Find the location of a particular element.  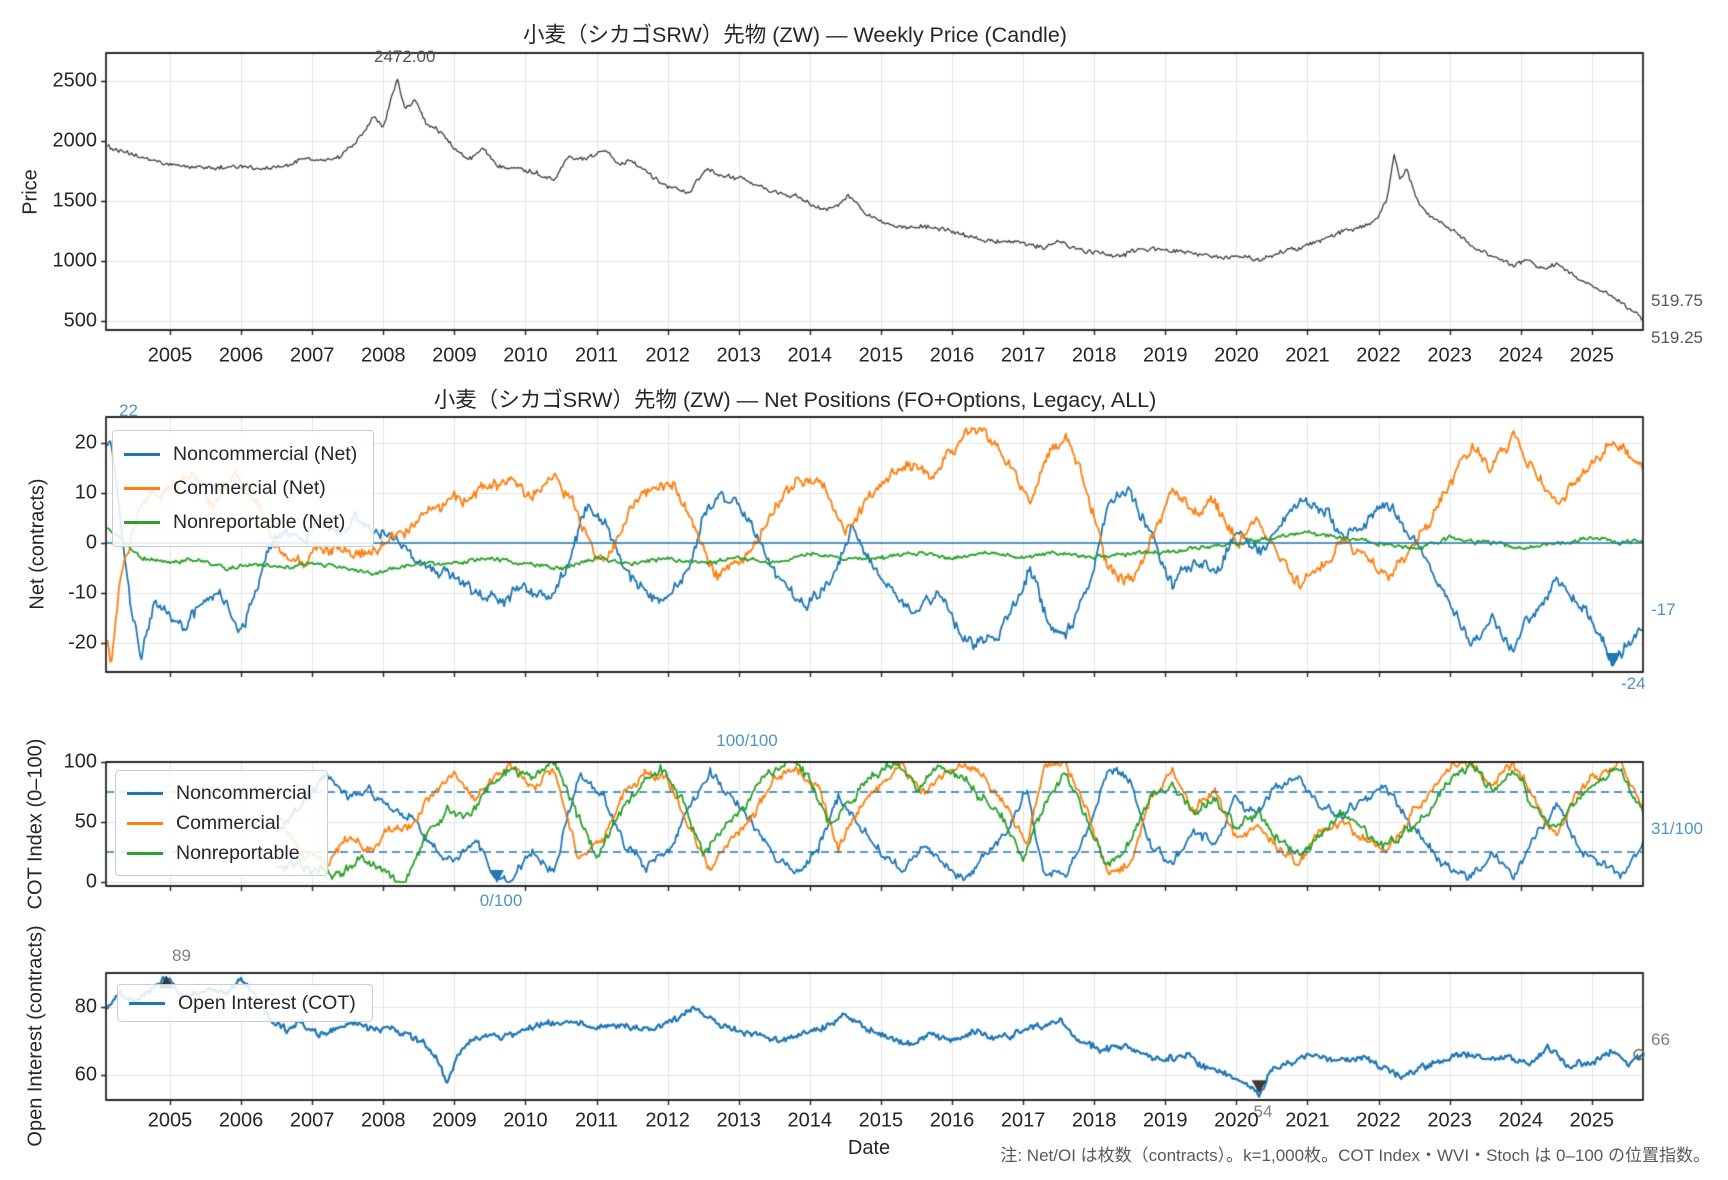

open-interest-line-swatch is located at coordinates (147, 1003).